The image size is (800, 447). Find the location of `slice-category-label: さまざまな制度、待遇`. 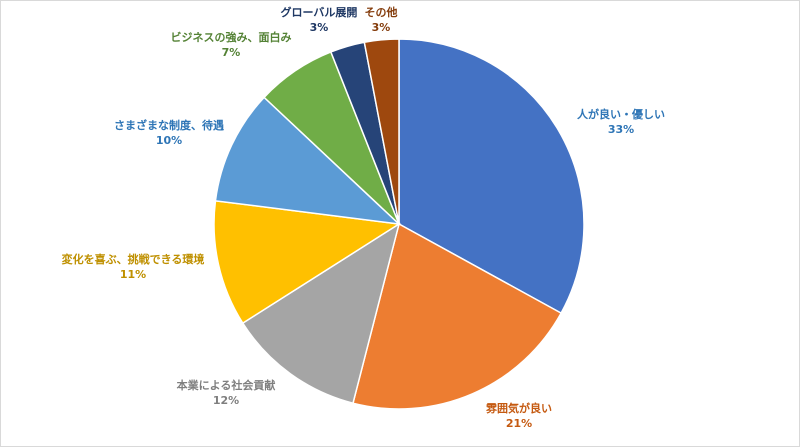

slice-category-label: さまざまな制度、待遇 is located at coordinates (169, 125).